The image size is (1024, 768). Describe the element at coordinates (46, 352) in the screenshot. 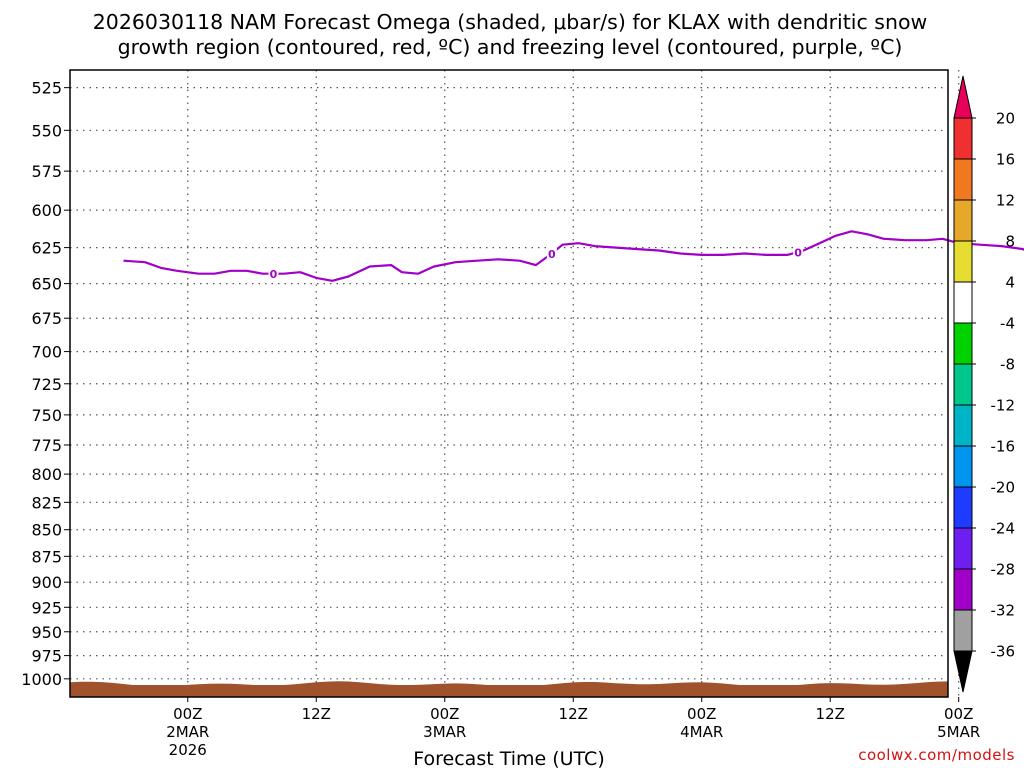

I see `y-tick-label: 700` at that location.